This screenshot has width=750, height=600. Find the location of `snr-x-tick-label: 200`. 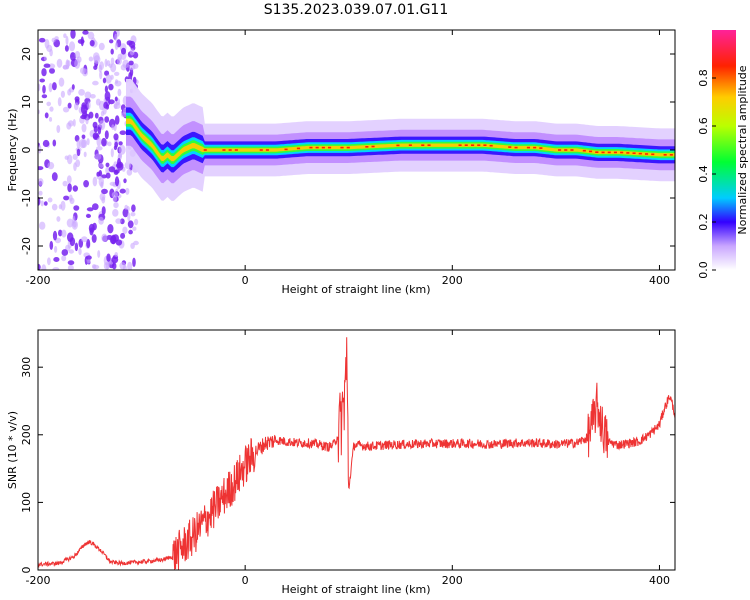

snr-x-tick-label: 200 is located at coordinates (452, 580).